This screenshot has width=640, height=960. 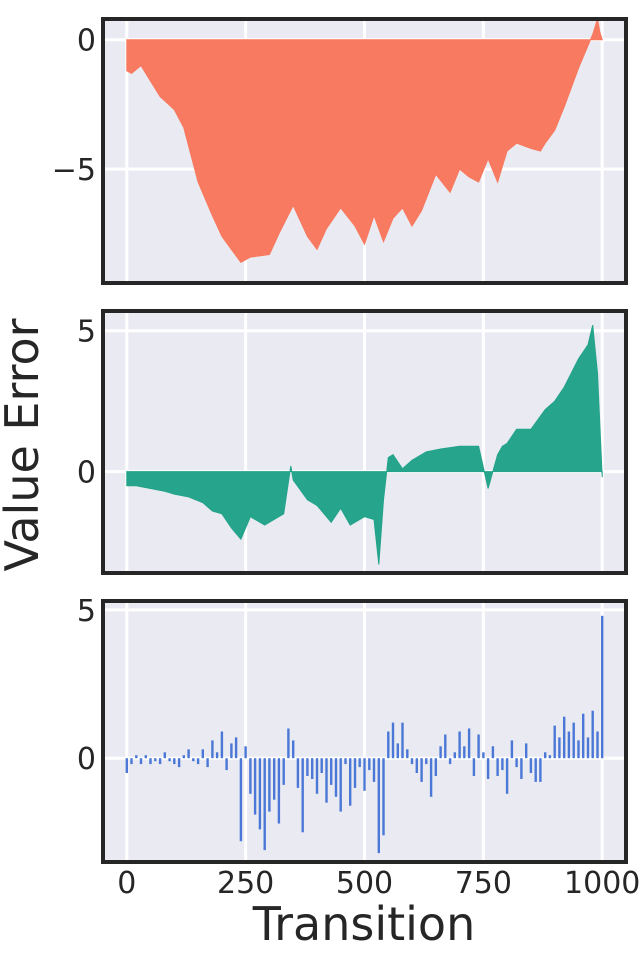 What do you see at coordinates (602, 883) in the screenshot?
I see `x-tick-label: 1000` at bounding box center [602, 883].